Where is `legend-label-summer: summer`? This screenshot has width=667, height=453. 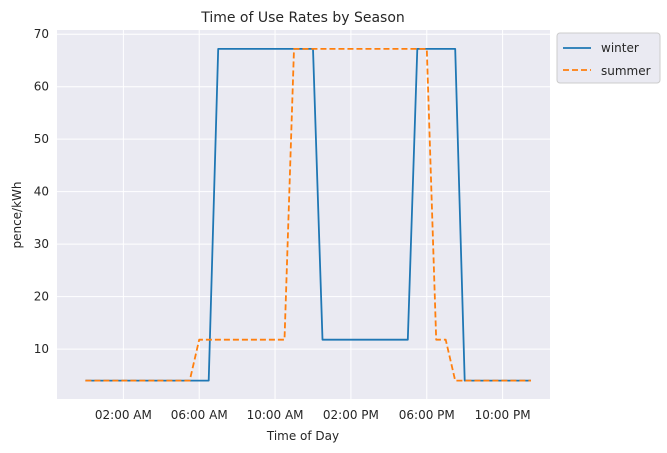
legend-label-summer: summer is located at coordinates (626, 71).